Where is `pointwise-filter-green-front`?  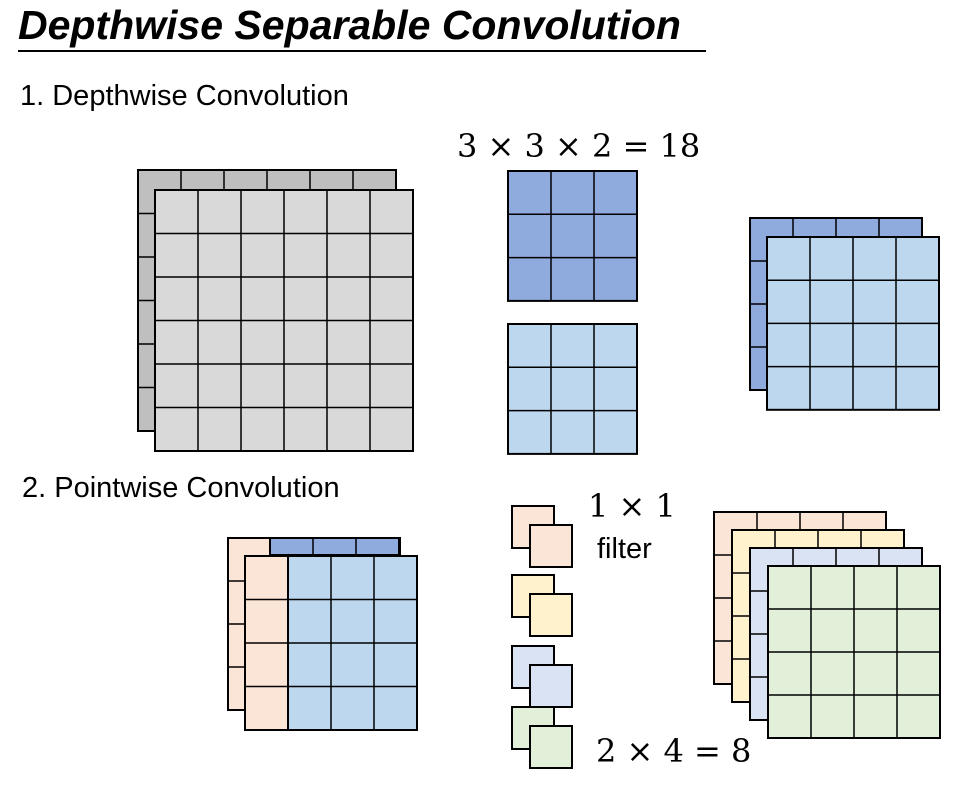 pointwise-filter-green-front is located at coordinates (551, 747).